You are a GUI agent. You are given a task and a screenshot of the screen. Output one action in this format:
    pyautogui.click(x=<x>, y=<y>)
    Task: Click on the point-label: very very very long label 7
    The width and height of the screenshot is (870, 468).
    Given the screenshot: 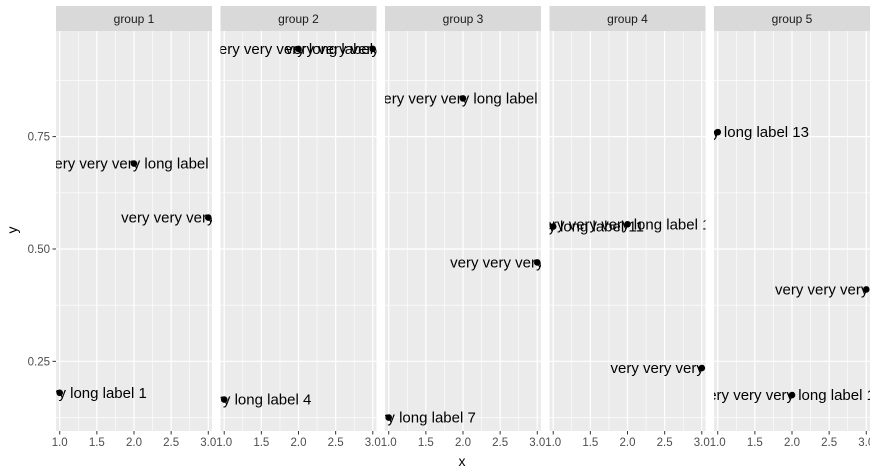 What is the action you would take?
    pyautogui.click(x=389, y=418)
    